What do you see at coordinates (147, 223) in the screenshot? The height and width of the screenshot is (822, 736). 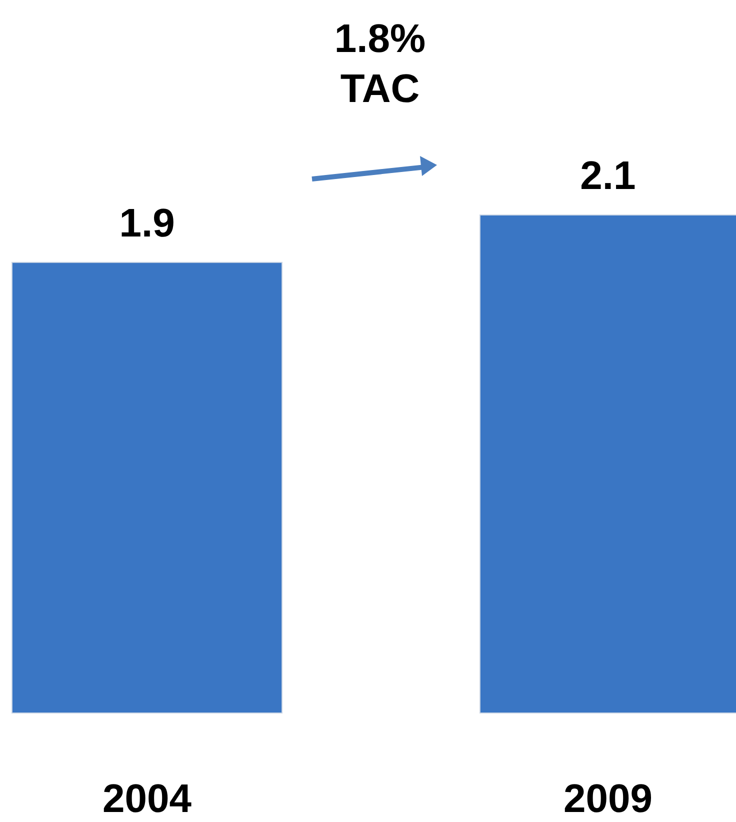 I see `data-label: 1.9` at bounding box center [147, 223].